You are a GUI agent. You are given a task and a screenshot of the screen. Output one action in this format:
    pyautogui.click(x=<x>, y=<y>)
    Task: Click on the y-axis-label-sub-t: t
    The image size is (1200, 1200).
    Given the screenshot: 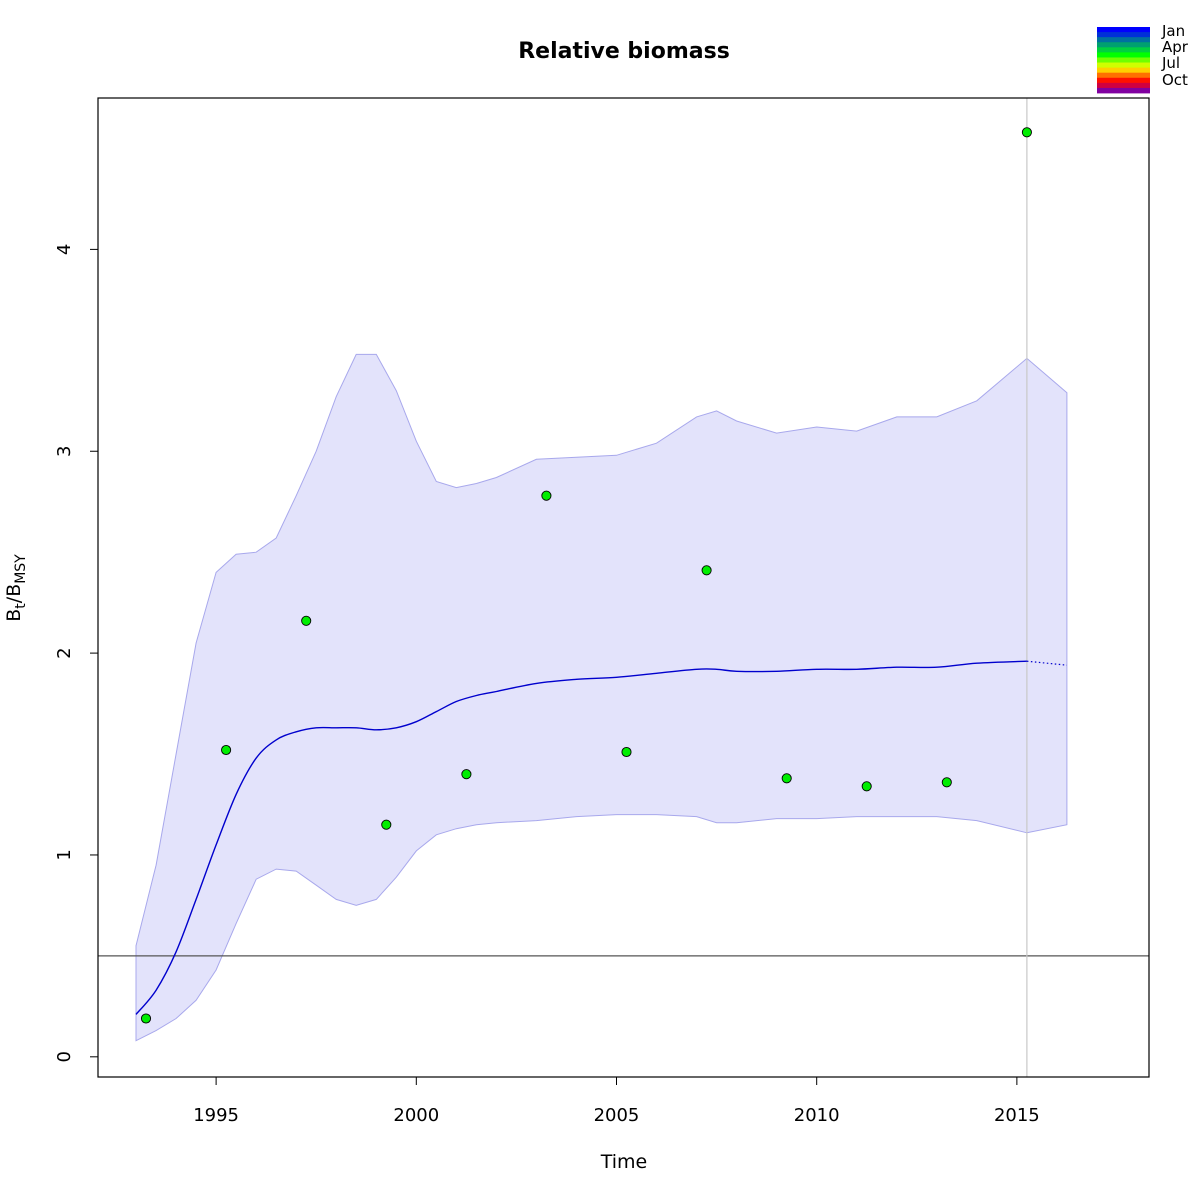 What is the action you would take?
    pyautogui.click(x=21, y=606)
    